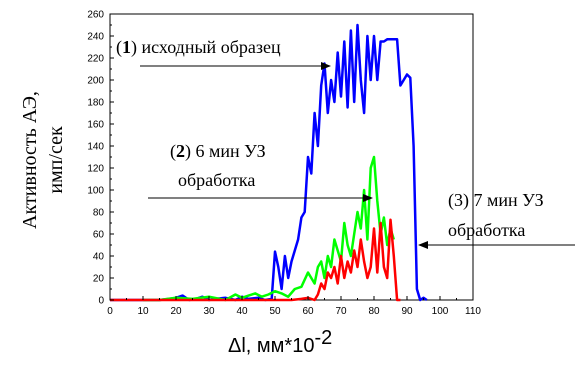 The width and height of the screenshot is (576, 365). What do you see at coordinates (95, 15) in the screenshot?
I see `y-tick-label: 260` at bounding box center [95, 15].